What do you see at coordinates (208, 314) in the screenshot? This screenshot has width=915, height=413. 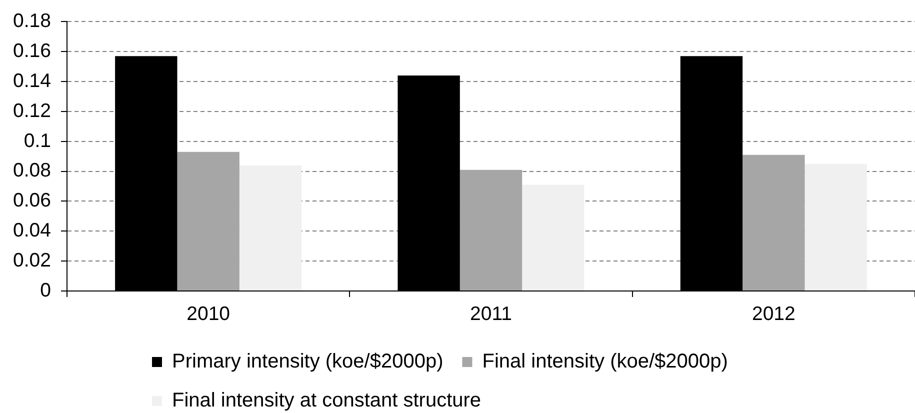 I see `x-tick-label: 2010` at bounding box center [208, 314].